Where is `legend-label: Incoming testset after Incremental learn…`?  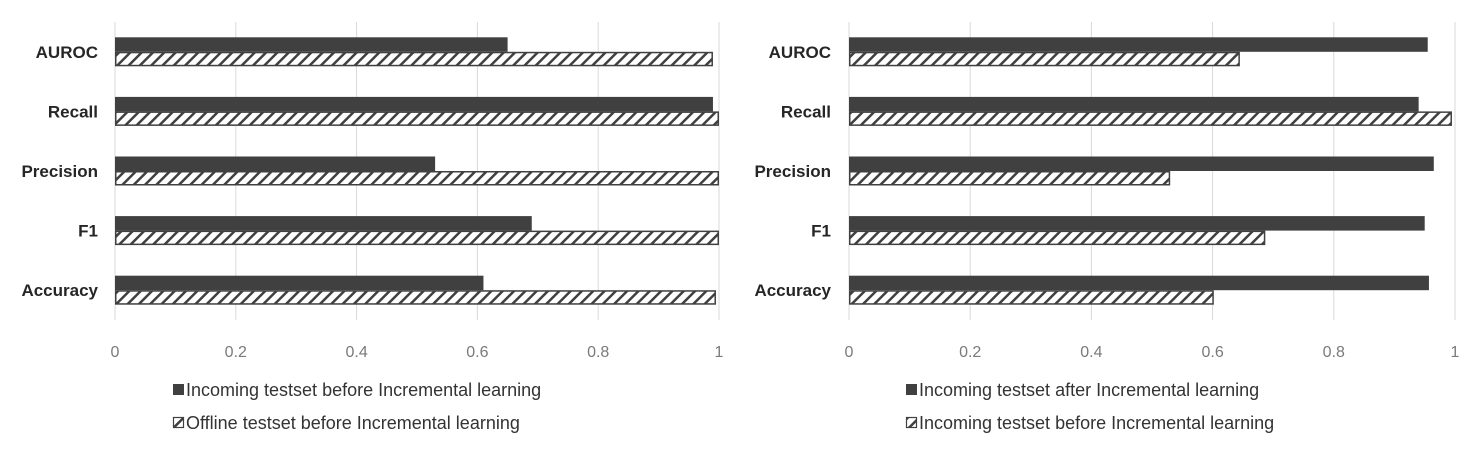 legend-label: Incoming testset after Incremental learn… is located at coordinates (1089, 390).